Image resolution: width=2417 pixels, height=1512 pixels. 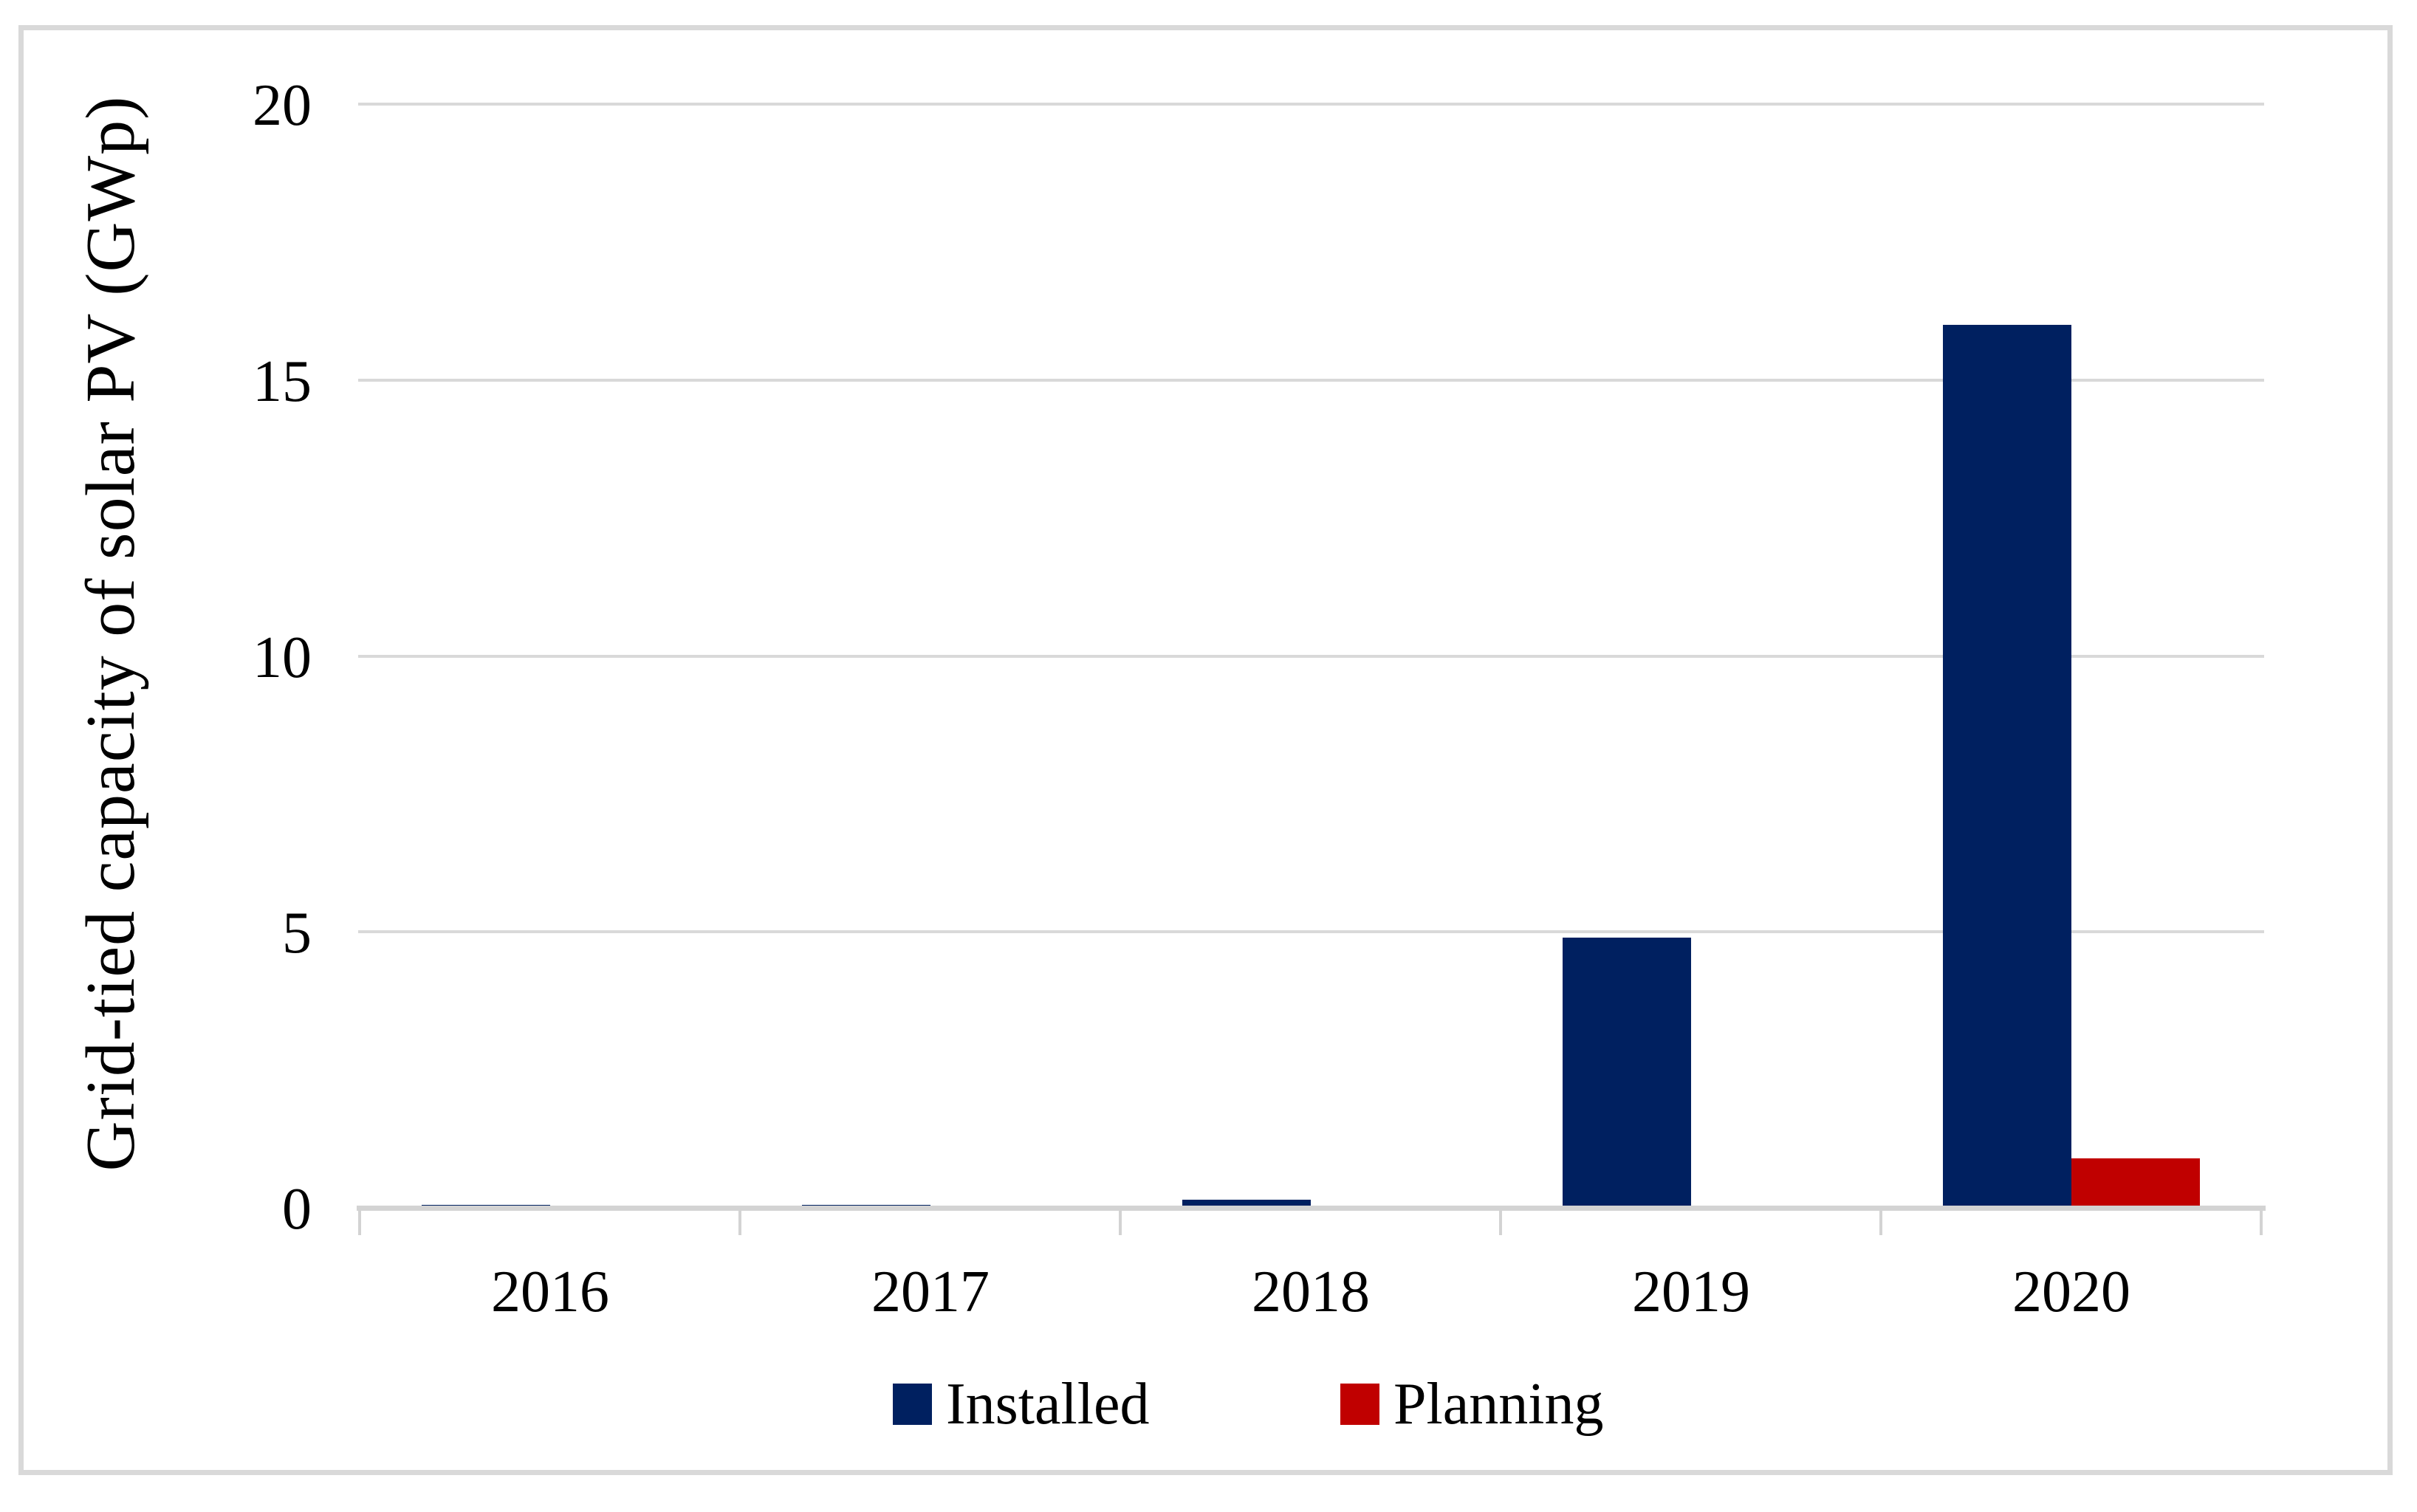 I want to click on x-tick-label-2019: 2019, so click(x=1691, y=1292).